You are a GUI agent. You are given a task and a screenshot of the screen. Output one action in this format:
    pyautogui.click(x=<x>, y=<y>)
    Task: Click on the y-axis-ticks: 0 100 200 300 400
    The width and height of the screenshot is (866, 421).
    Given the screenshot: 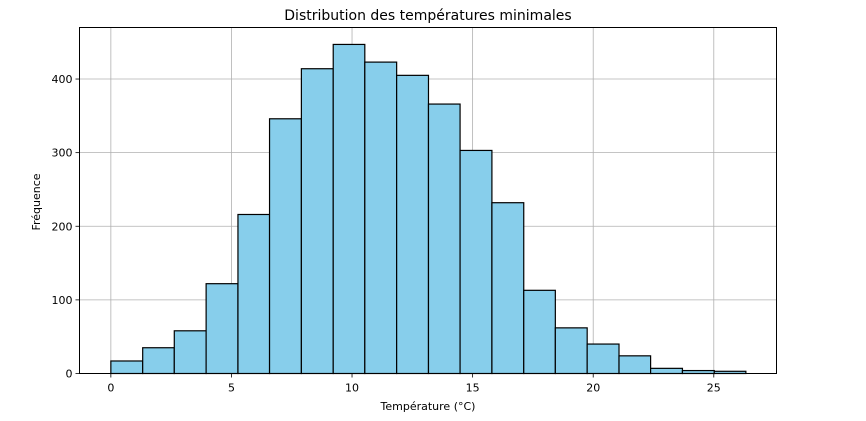 What is the action you would take?
    pyautogui.click(x=66, y=227)
    